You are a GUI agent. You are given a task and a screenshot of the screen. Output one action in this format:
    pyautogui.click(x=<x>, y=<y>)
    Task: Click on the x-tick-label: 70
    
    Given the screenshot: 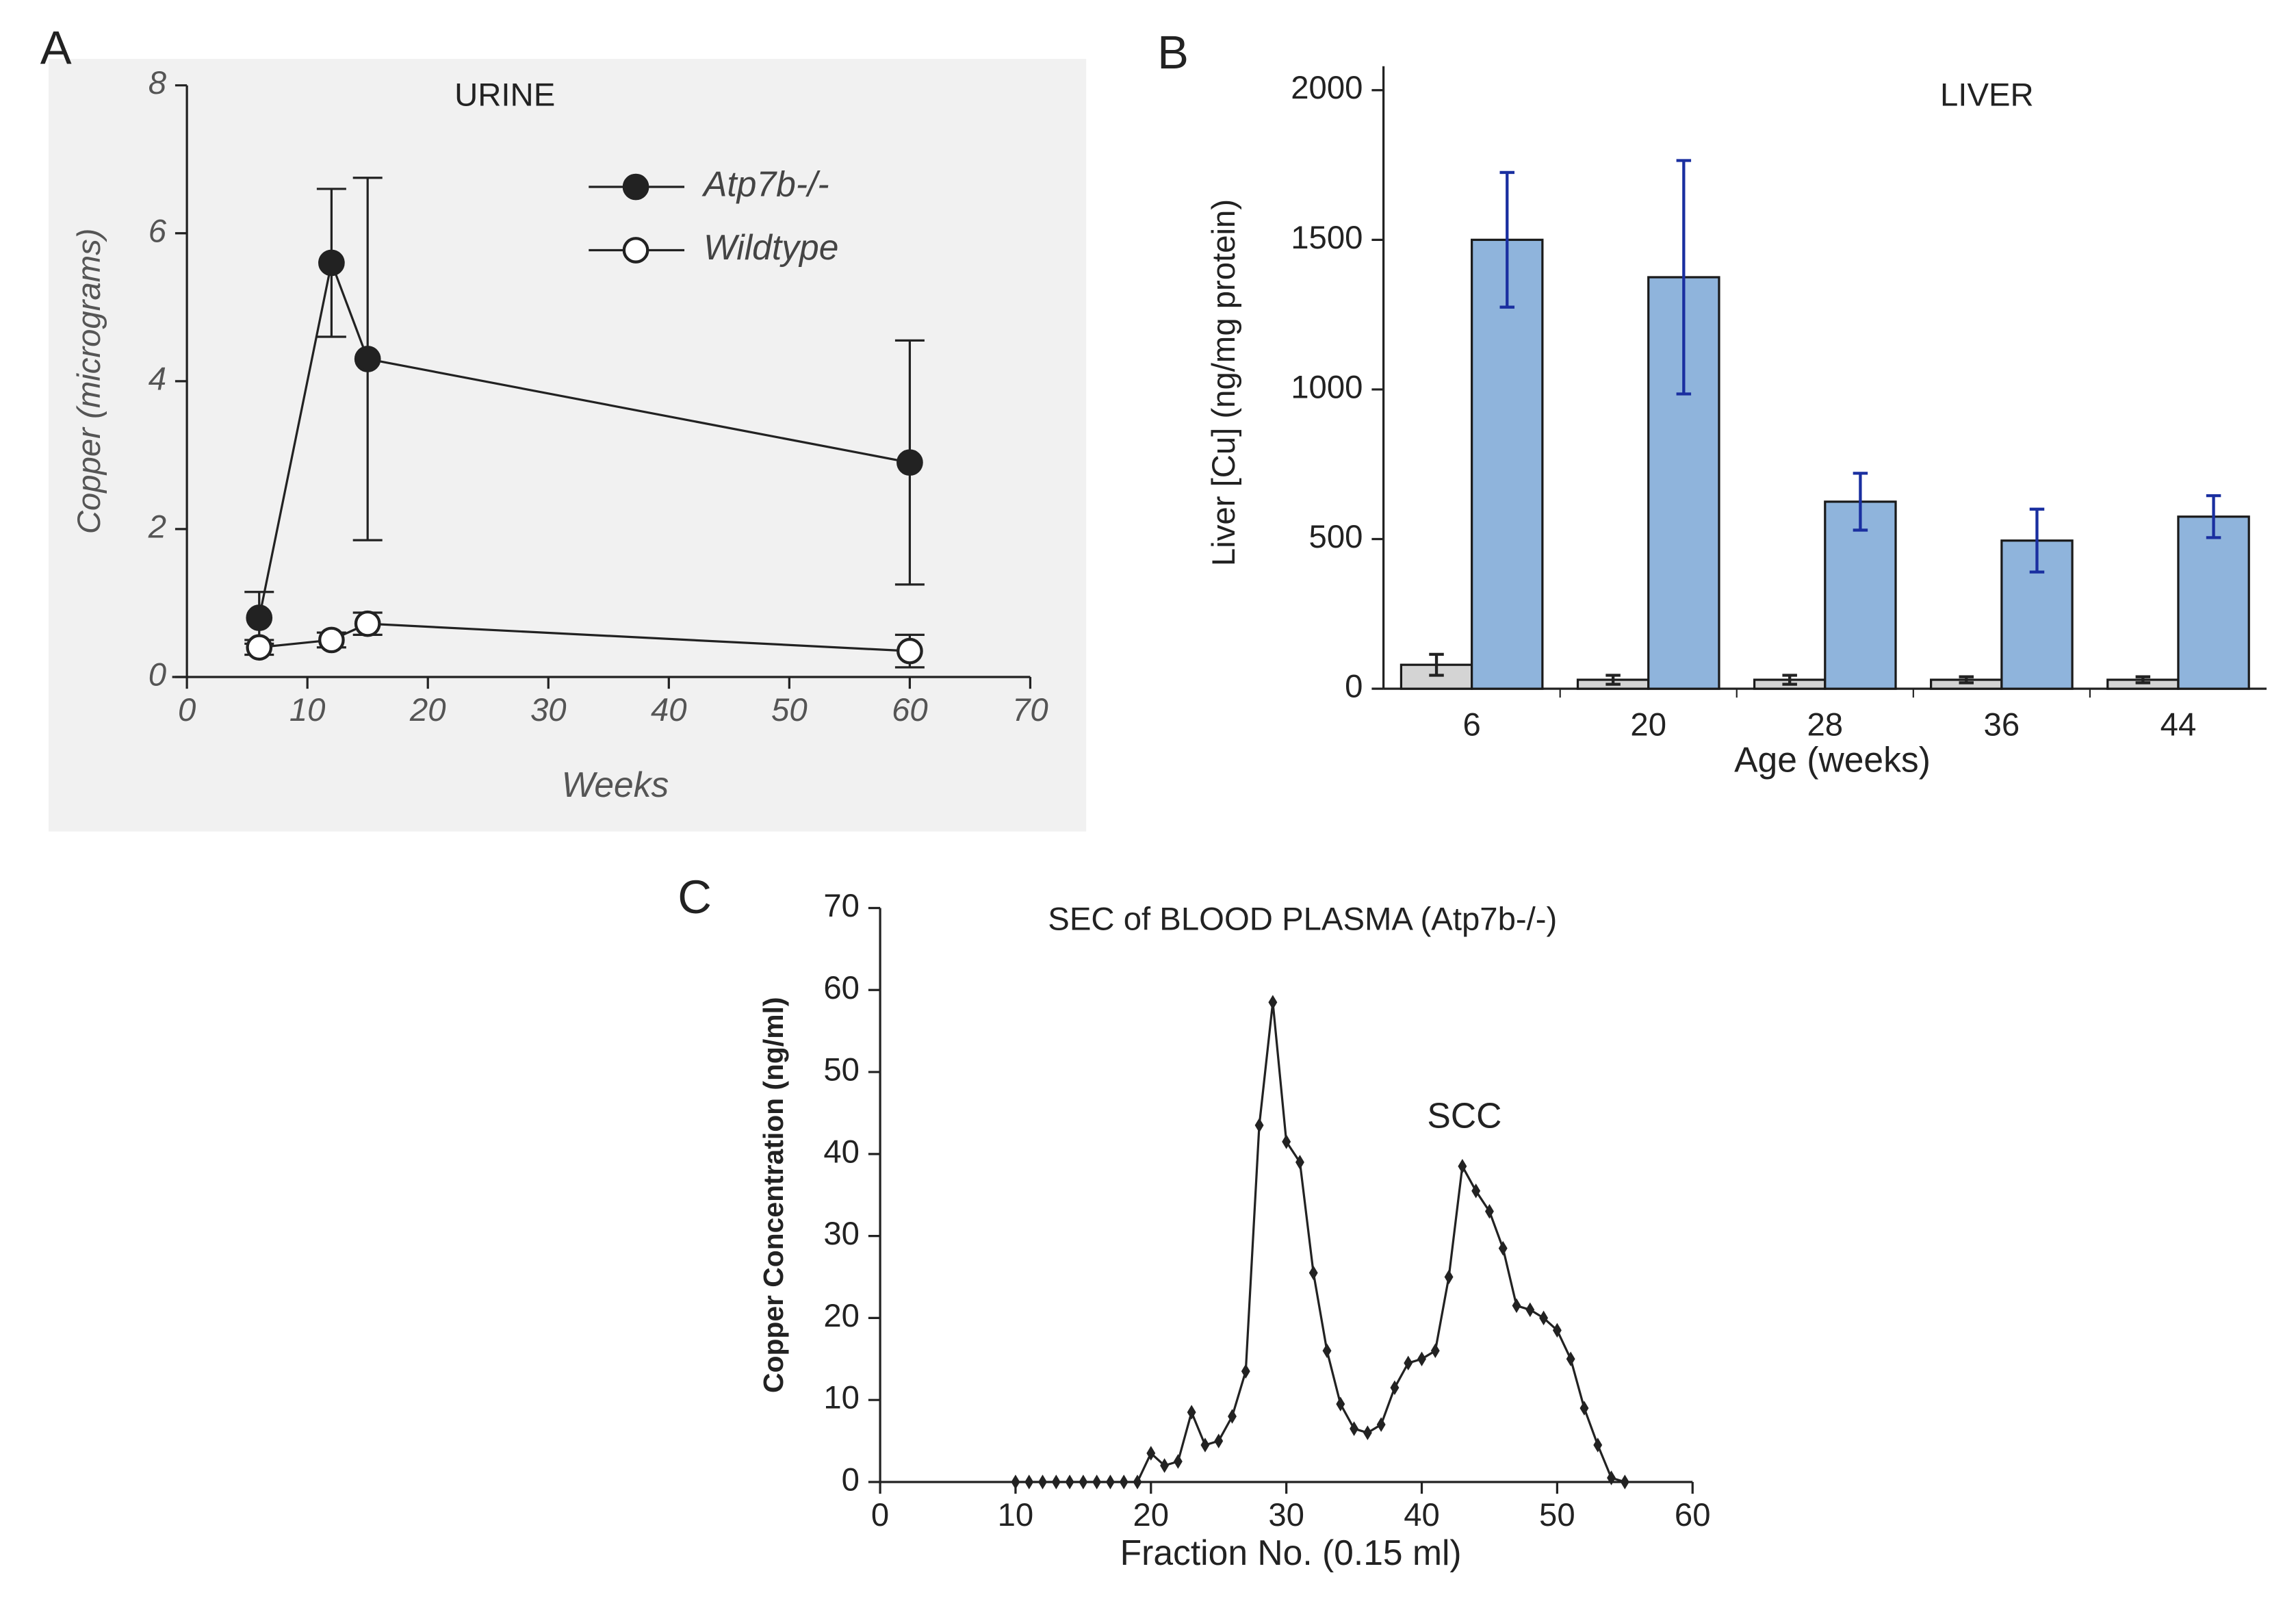 What is the action you would take?
    pyautogui.click(x=1030, y=710)
    